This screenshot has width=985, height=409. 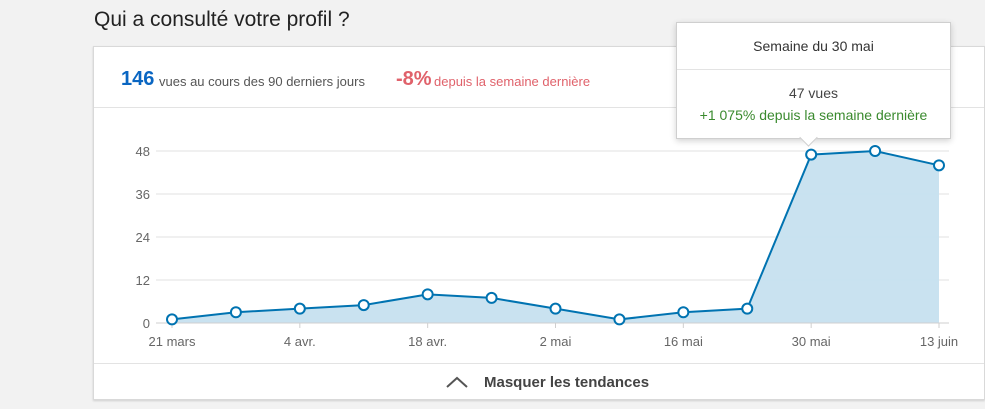 What do you see at coordinates (567, 382) in the screenshot?
I see `hide-trends-label: Masquer les tendances` at bounding box center [567, 382].